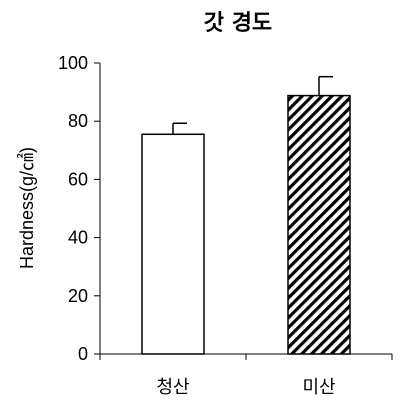  I want to click on y-tick-label: 100, so click(73, 63).